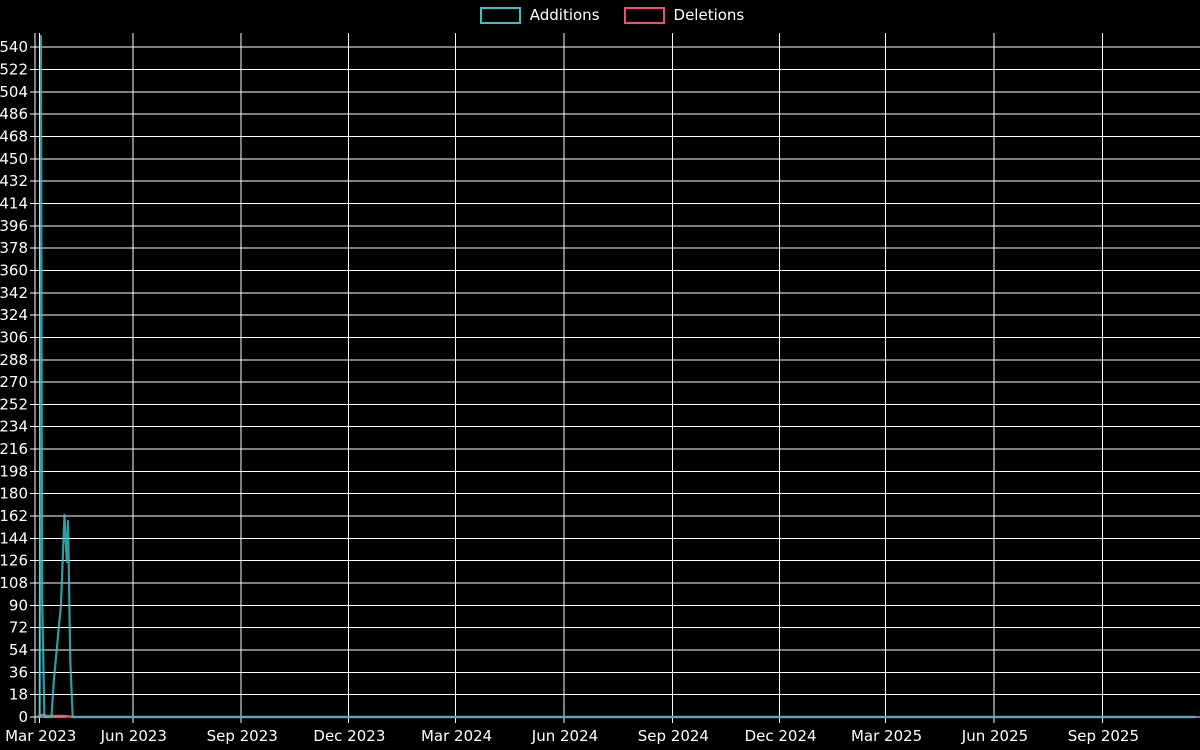 Image resolution: width=1200 pixels, height=750 pixels. What do you see at coordinates (1103, 736) in the screenshot?
I see `x-tick-label: Sep 2025` at bounding box center [1103, 736].